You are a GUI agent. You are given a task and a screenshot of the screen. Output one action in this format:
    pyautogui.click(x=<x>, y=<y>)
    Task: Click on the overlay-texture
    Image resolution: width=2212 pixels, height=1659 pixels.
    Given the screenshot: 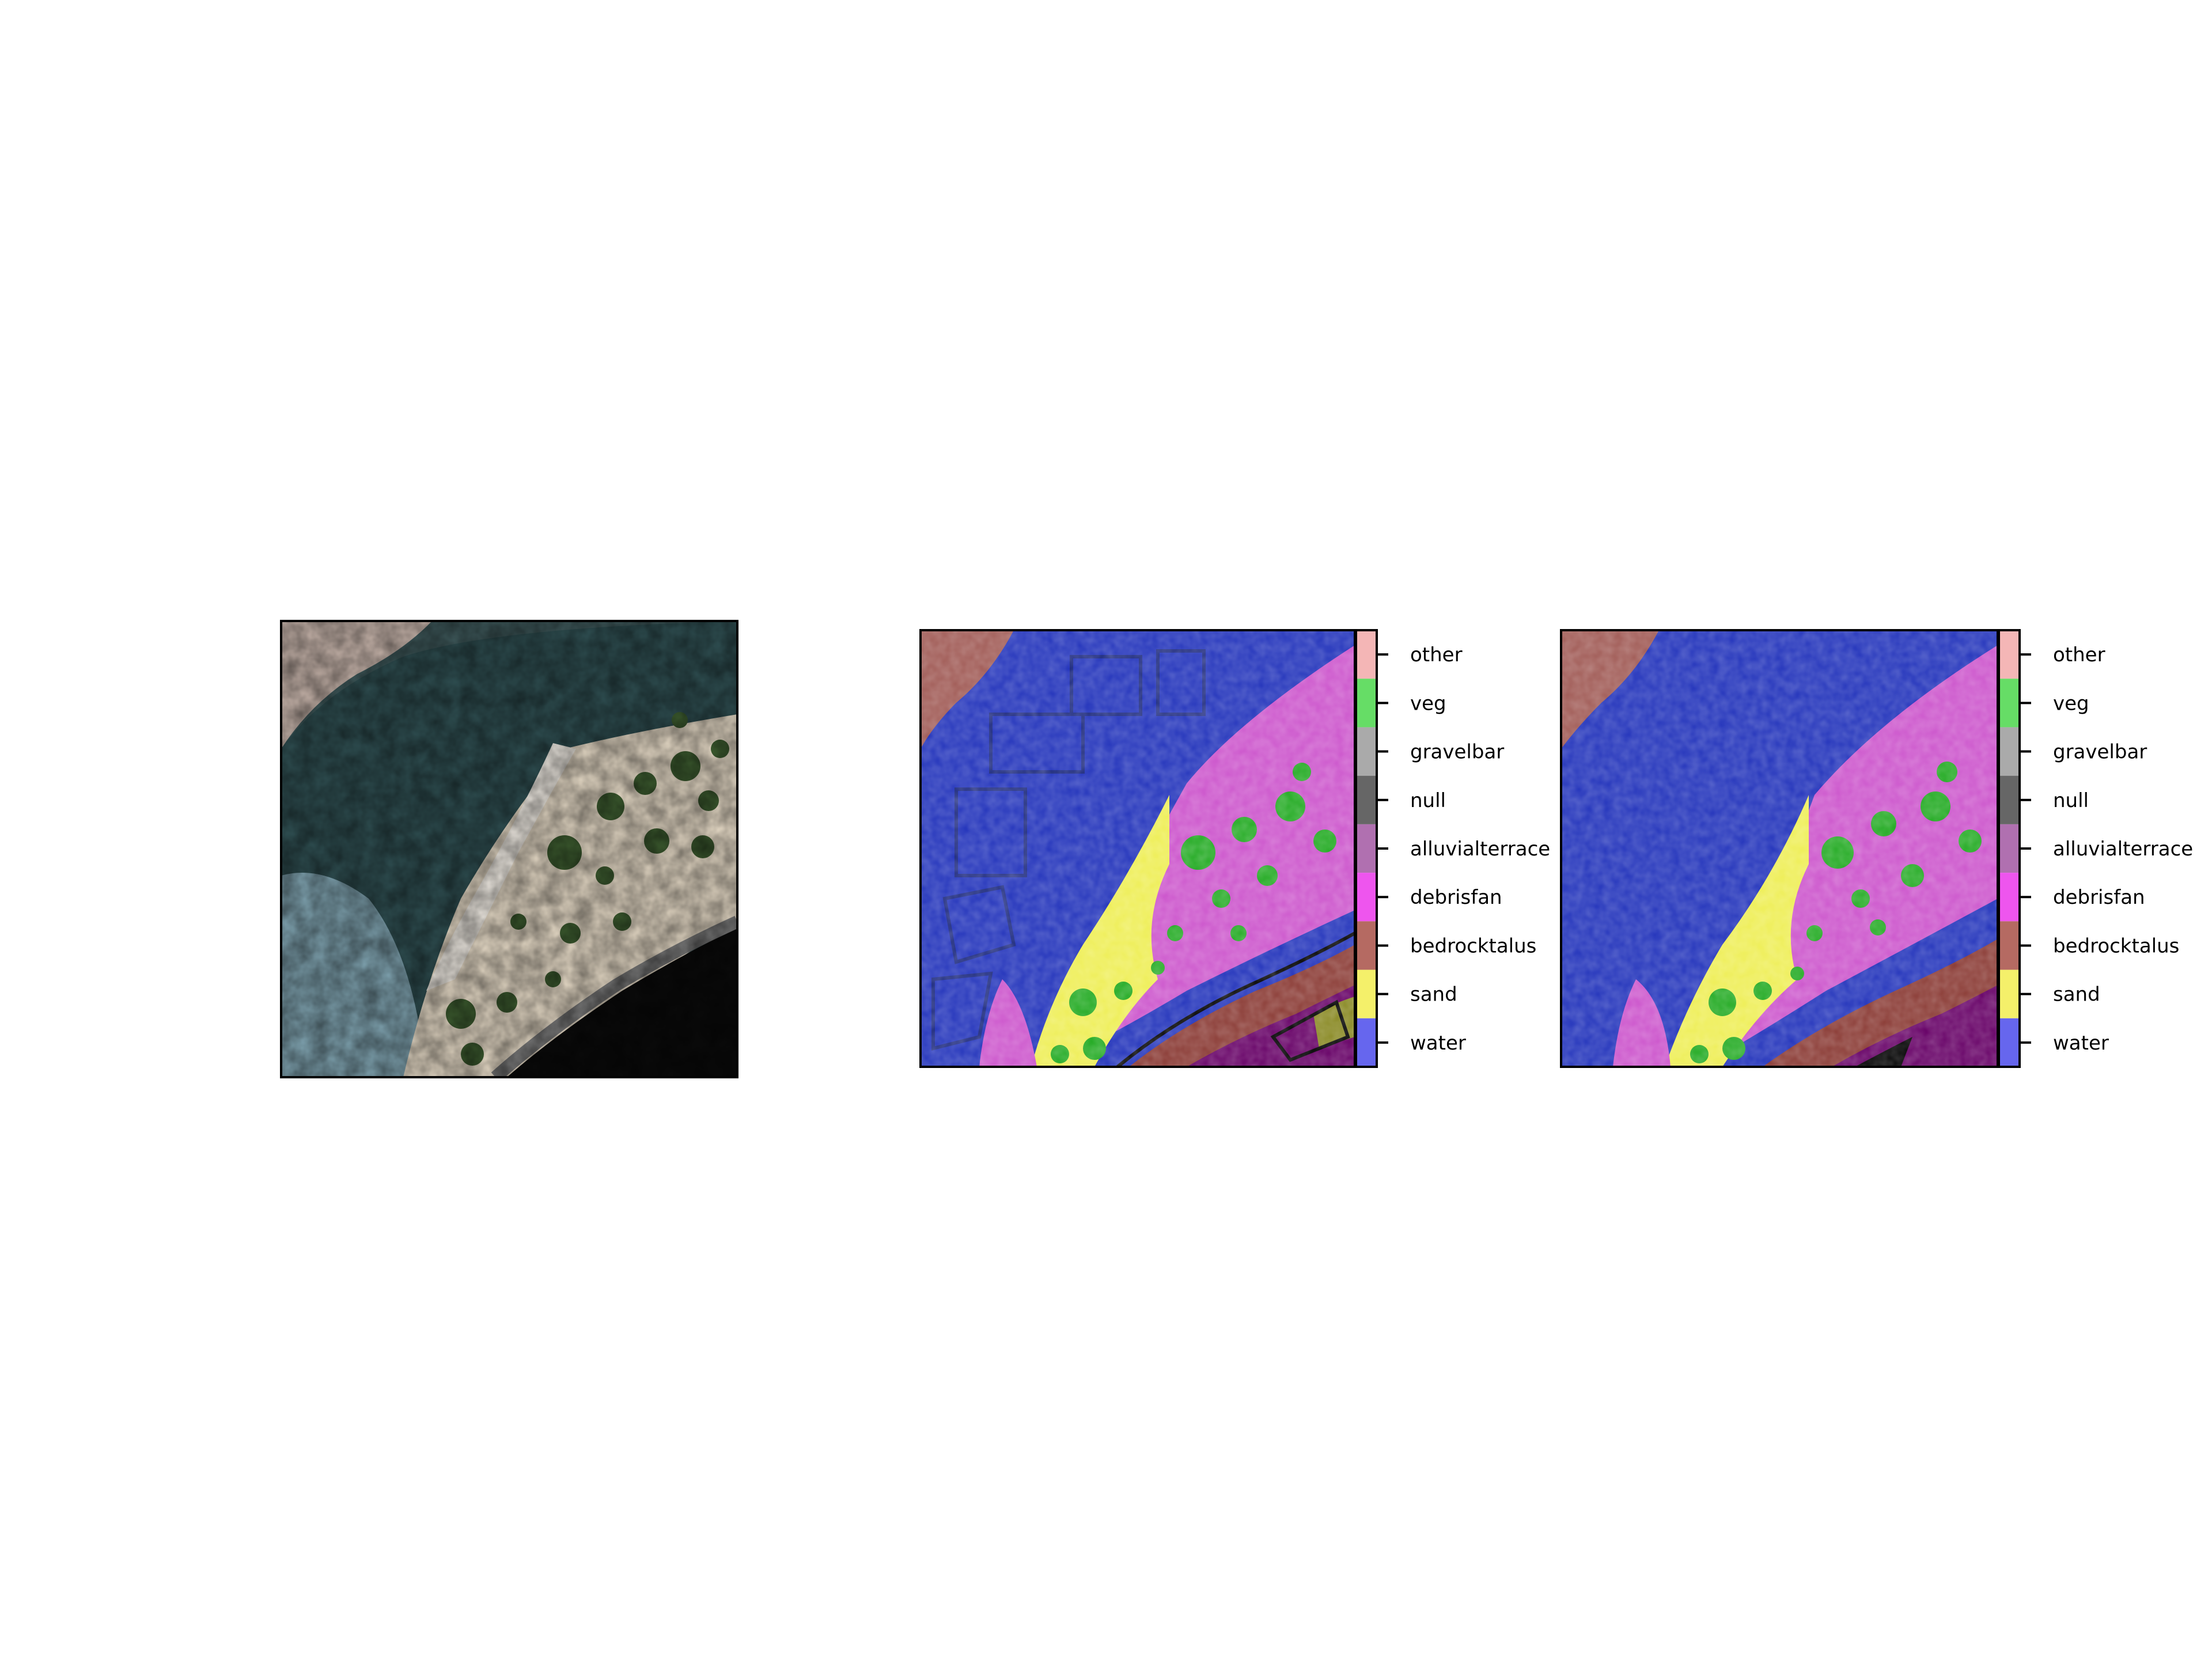 What is the action you would take?
    pyautogui.click(x=1138, y=848)
    